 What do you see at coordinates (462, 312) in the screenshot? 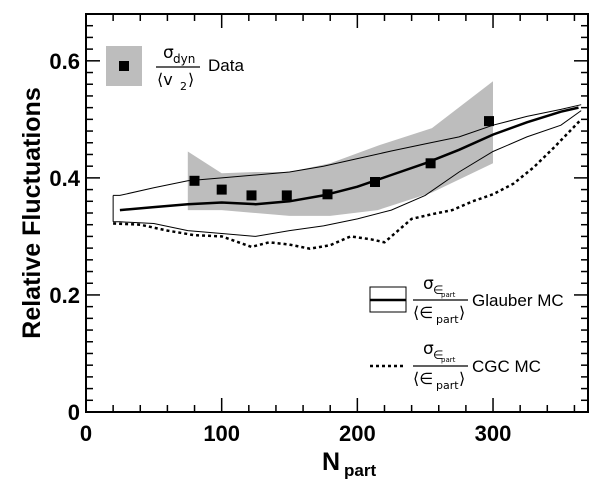
I see `legend-glauber-denominator-close: ⟩` at bounding box center [462, 312].